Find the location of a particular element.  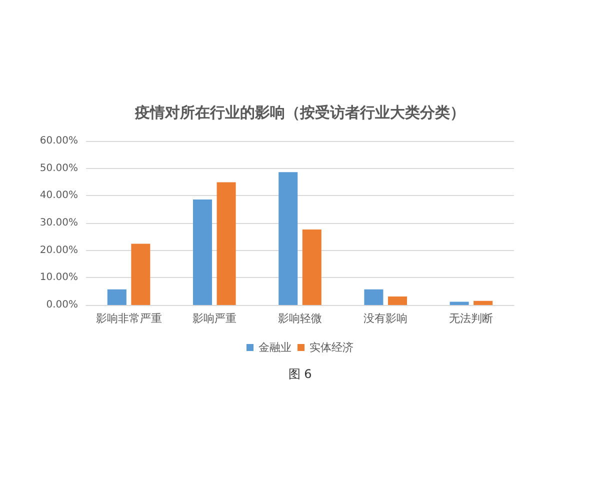

x-tick-label: 影响严重 is located at coordinates (214, 318).